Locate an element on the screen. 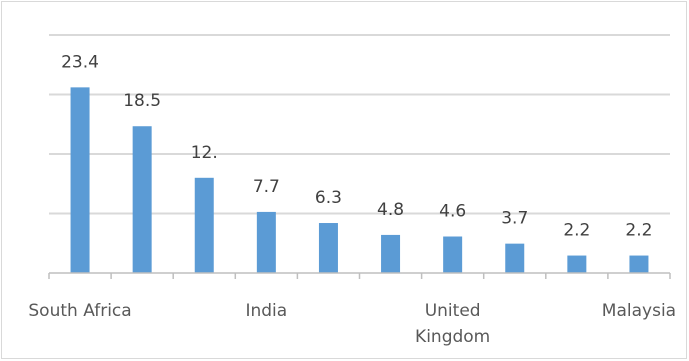  data-label-2: 12. is located at coordinates (204, 153).